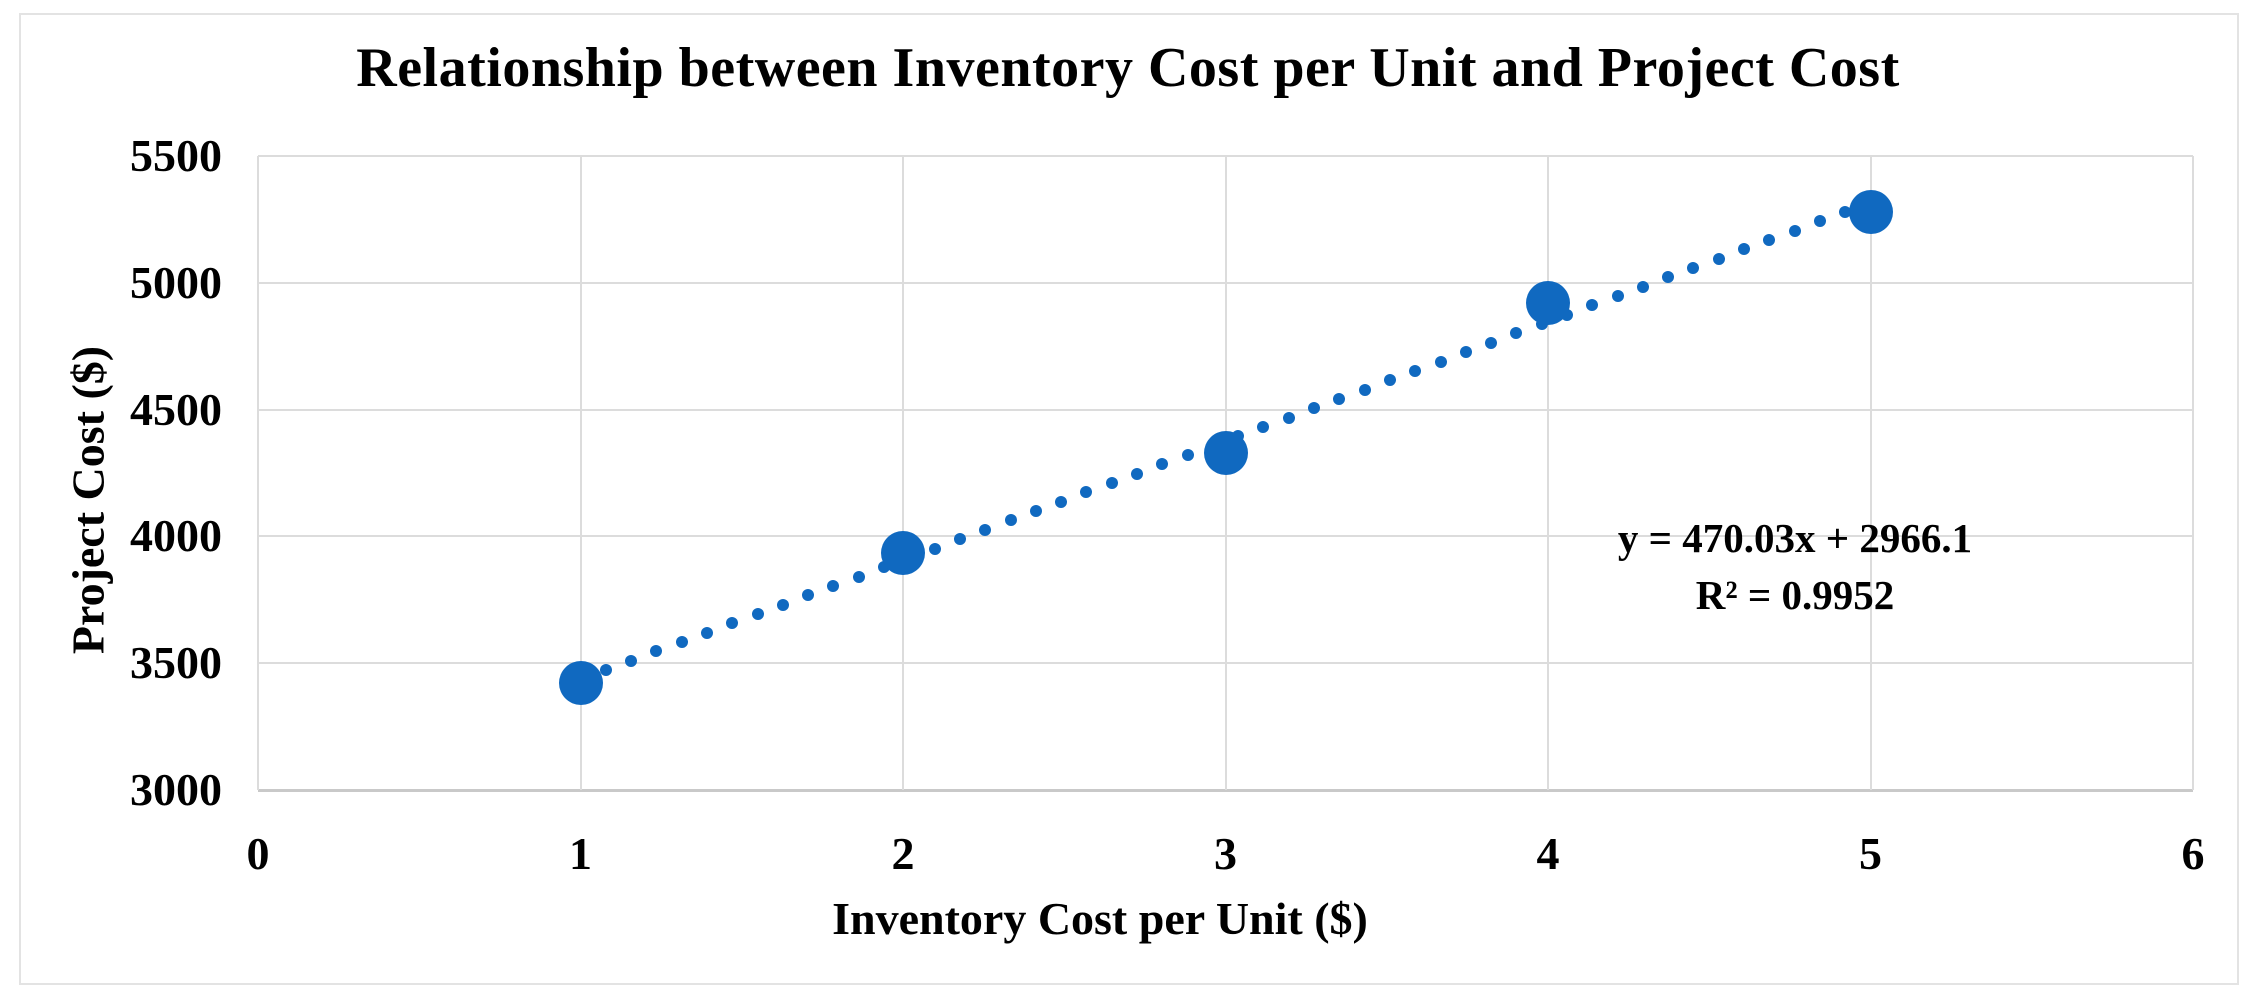 This screenshot has width=2256, height=1001. Describe the element at coordinates (176, 663) in the screenshot. I see `y-tick-label: 3500` at that location.